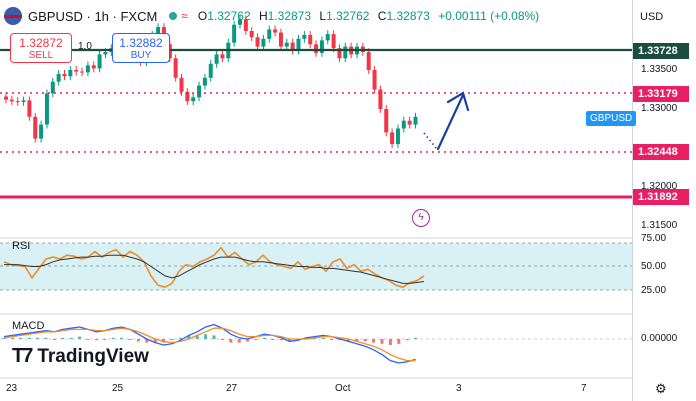  Describe the element at coordinates (489, 16) in the screenshot. I see `change-value: +0.00111 (+0.08%)` at that location.